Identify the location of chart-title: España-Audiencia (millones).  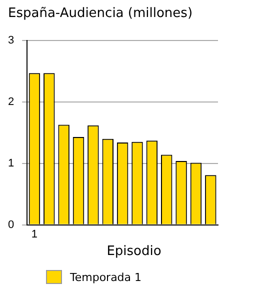
(100, 13).